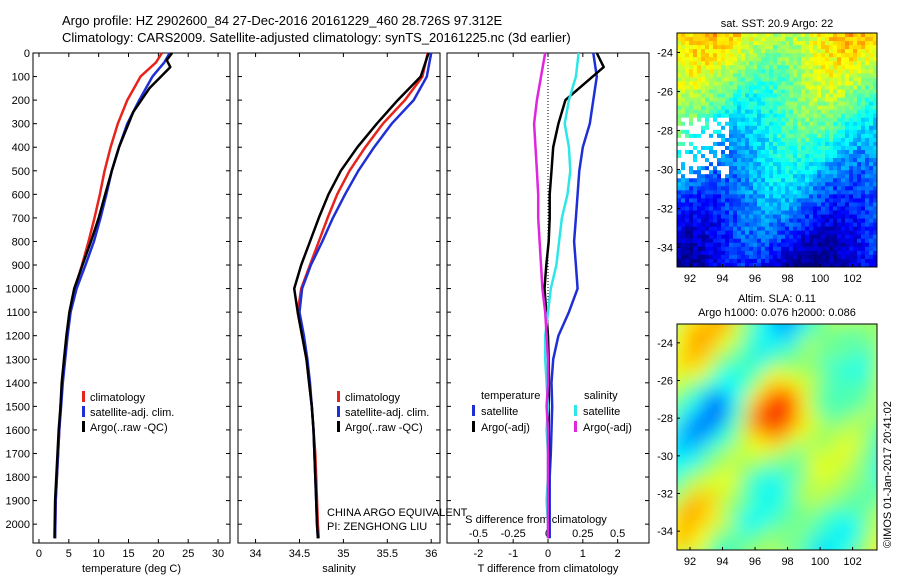  Describe the element at coordinates (69, 554) in the screenshot. I see `x-tick-label: 5` at that location.